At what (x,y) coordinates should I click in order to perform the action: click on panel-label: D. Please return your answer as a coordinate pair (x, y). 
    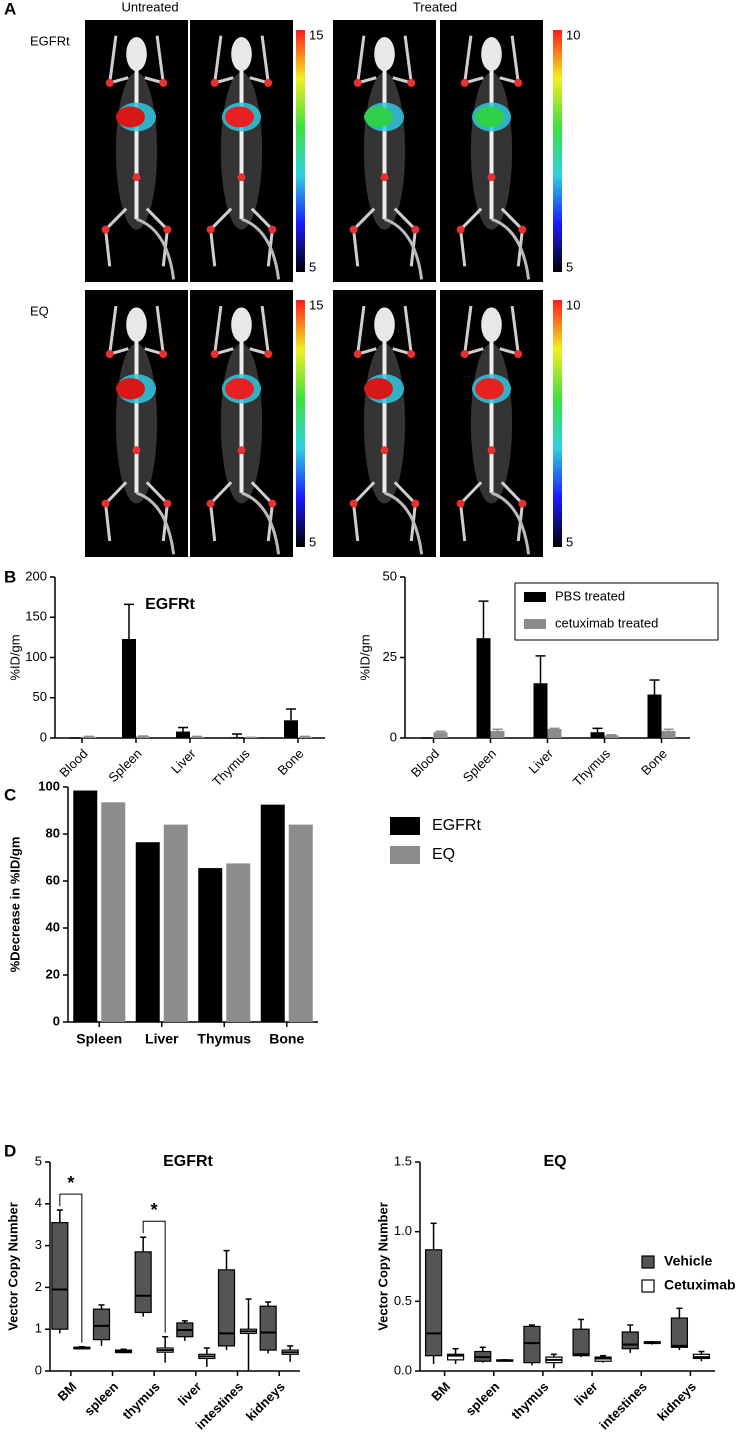
    Looking at the image, I should click on (10, 1150).